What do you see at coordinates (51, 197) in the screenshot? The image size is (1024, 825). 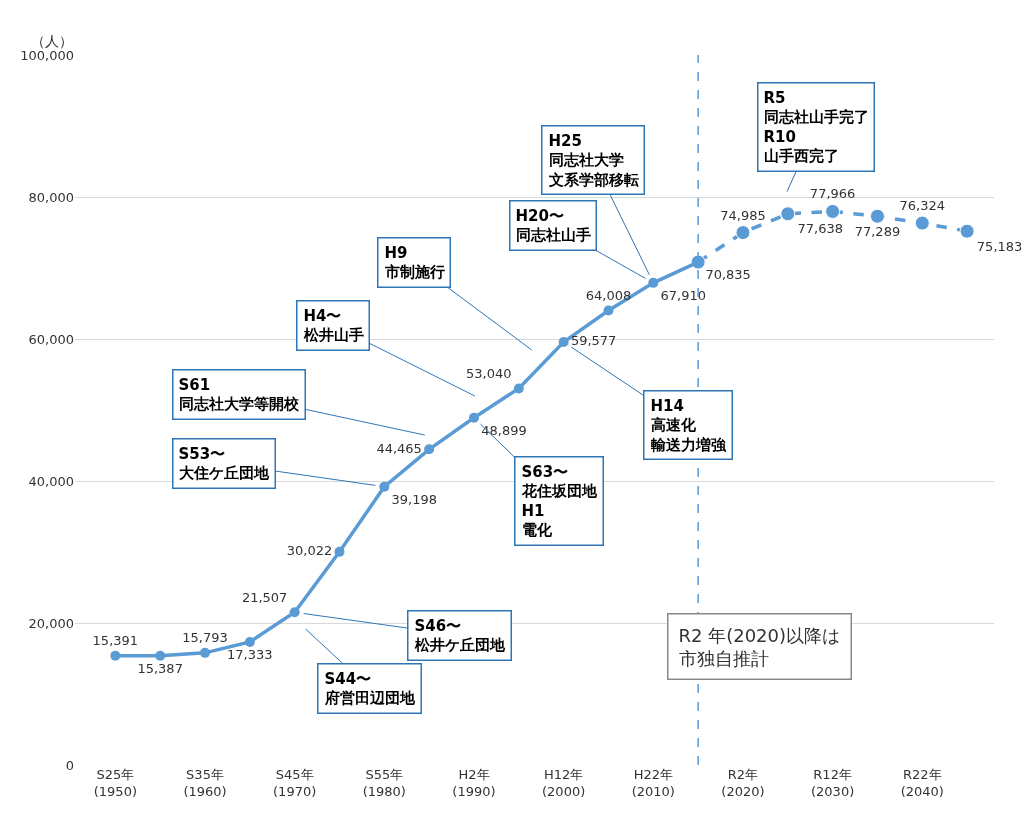 I see `y-tick-label: 80,000` at bounding box center [51, 197].